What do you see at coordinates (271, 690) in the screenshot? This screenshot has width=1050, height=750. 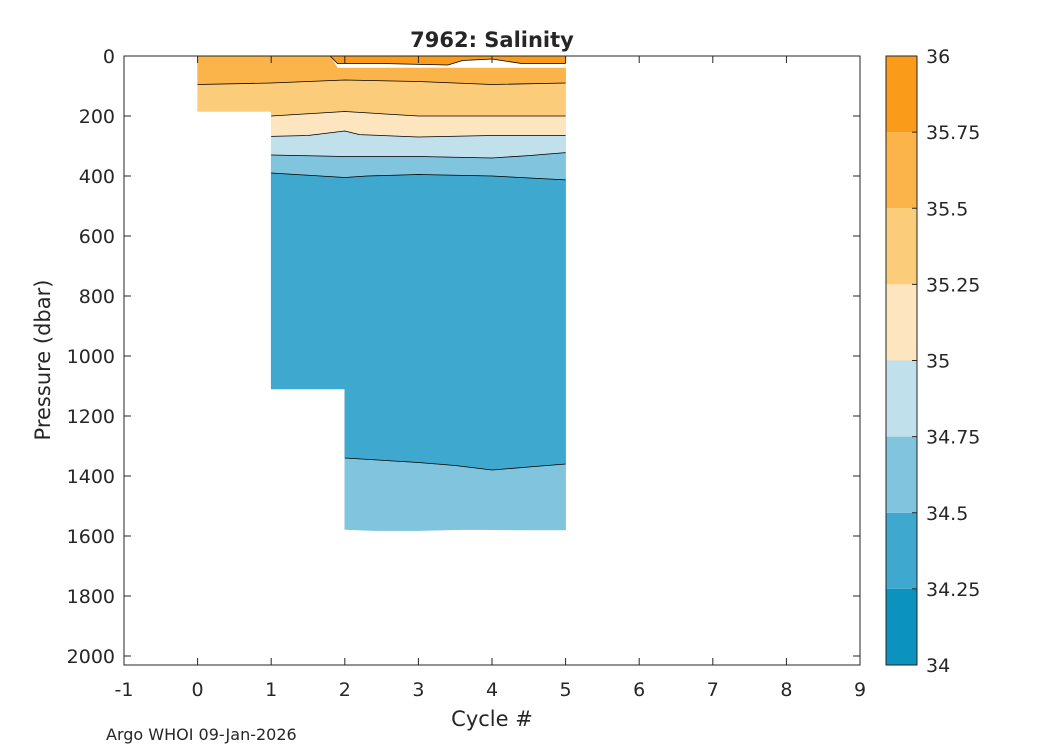 I see `x-tick-label: 1` at bounding box center [271, 690].